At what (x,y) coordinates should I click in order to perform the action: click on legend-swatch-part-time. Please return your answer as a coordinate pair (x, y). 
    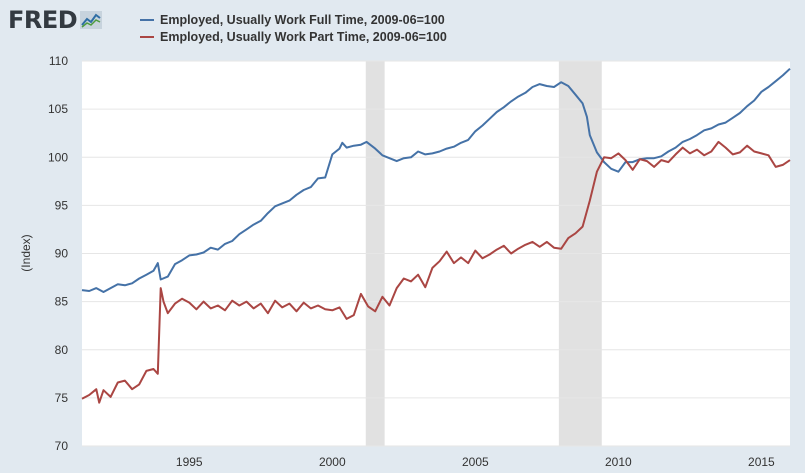
    Looking at the image, I should click on (147, 36).